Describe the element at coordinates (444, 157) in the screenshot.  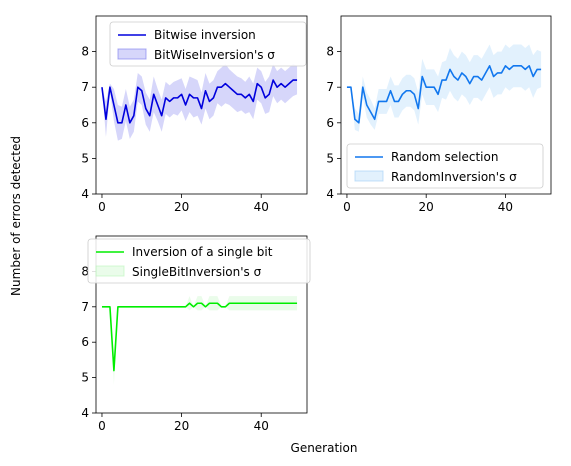
I see `legend-label-line: Random selection` at that location.